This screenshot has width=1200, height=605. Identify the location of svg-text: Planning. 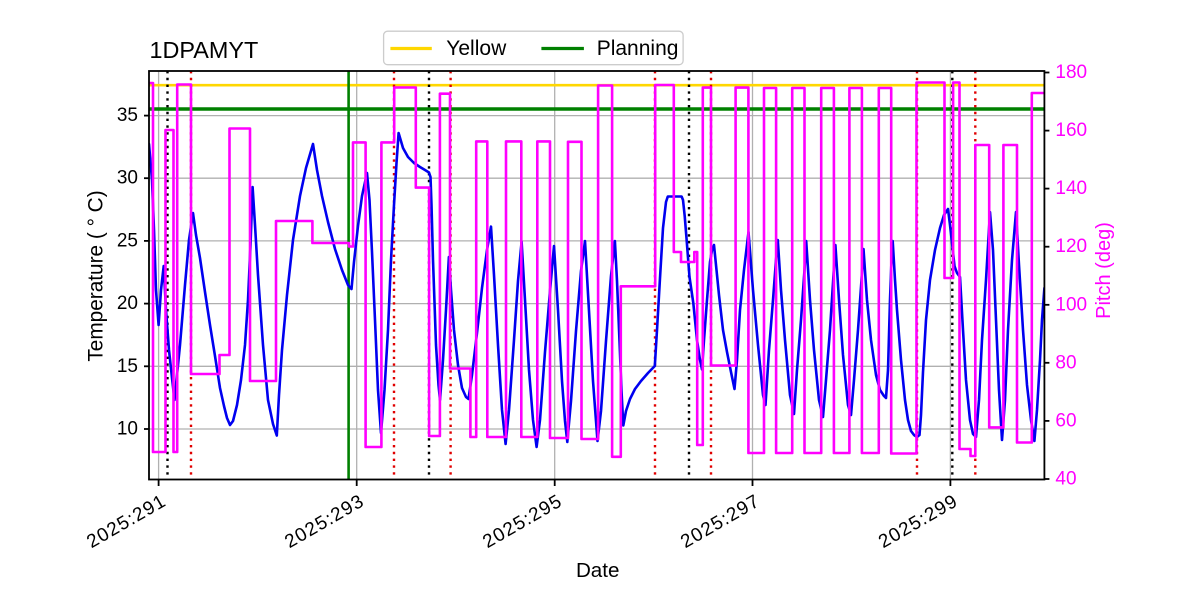
(638, 48).